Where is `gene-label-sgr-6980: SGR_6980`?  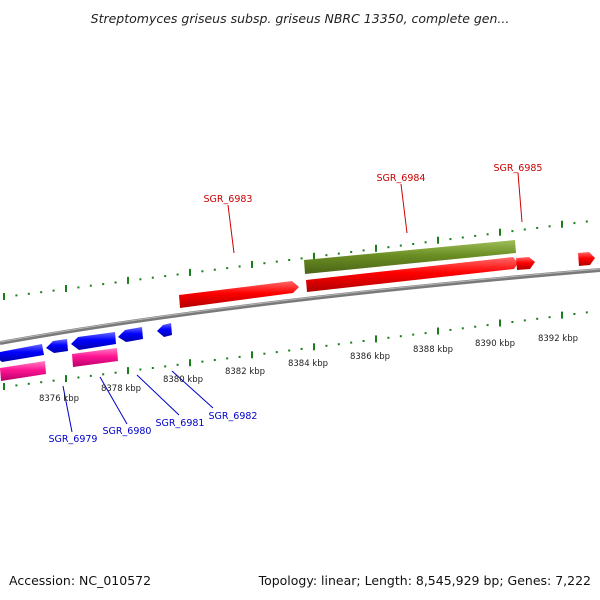
gene-label-sgr-6980: SGR_6980 is located at coordinates (127, 431).